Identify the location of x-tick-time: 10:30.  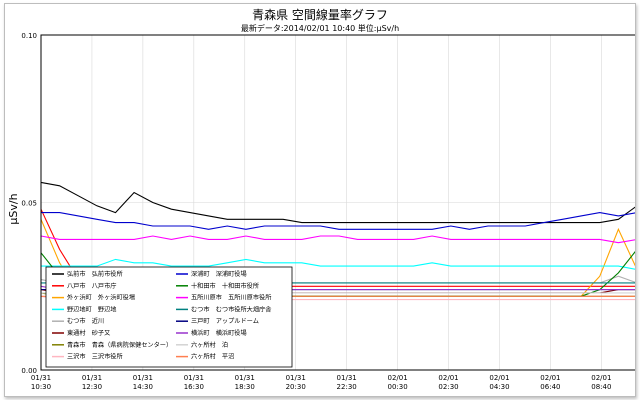
(41, 387).